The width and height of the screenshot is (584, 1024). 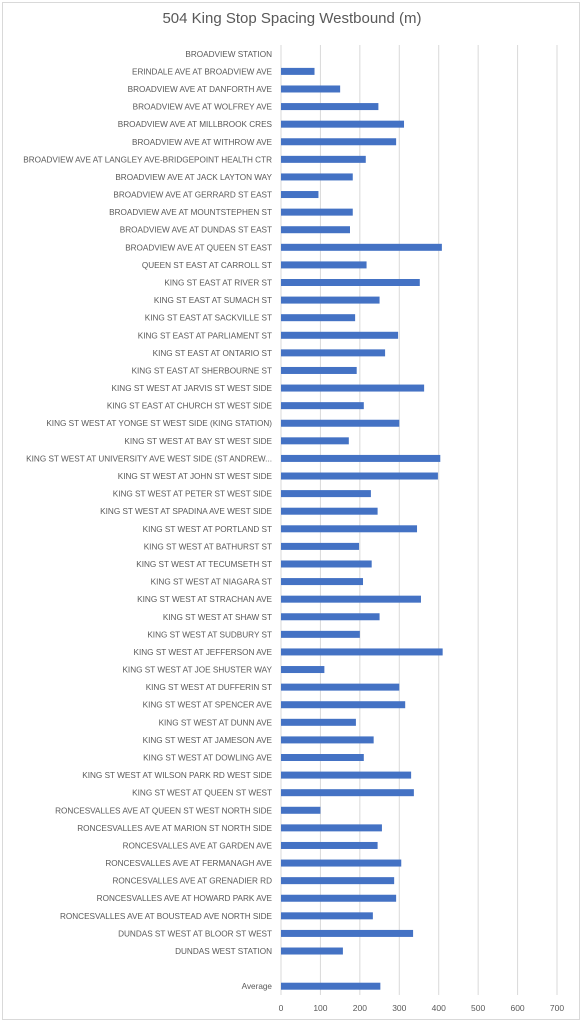 I want to click on category-label: KING ST WEST AT PORTLAND ST, so click(x=207, y=529).